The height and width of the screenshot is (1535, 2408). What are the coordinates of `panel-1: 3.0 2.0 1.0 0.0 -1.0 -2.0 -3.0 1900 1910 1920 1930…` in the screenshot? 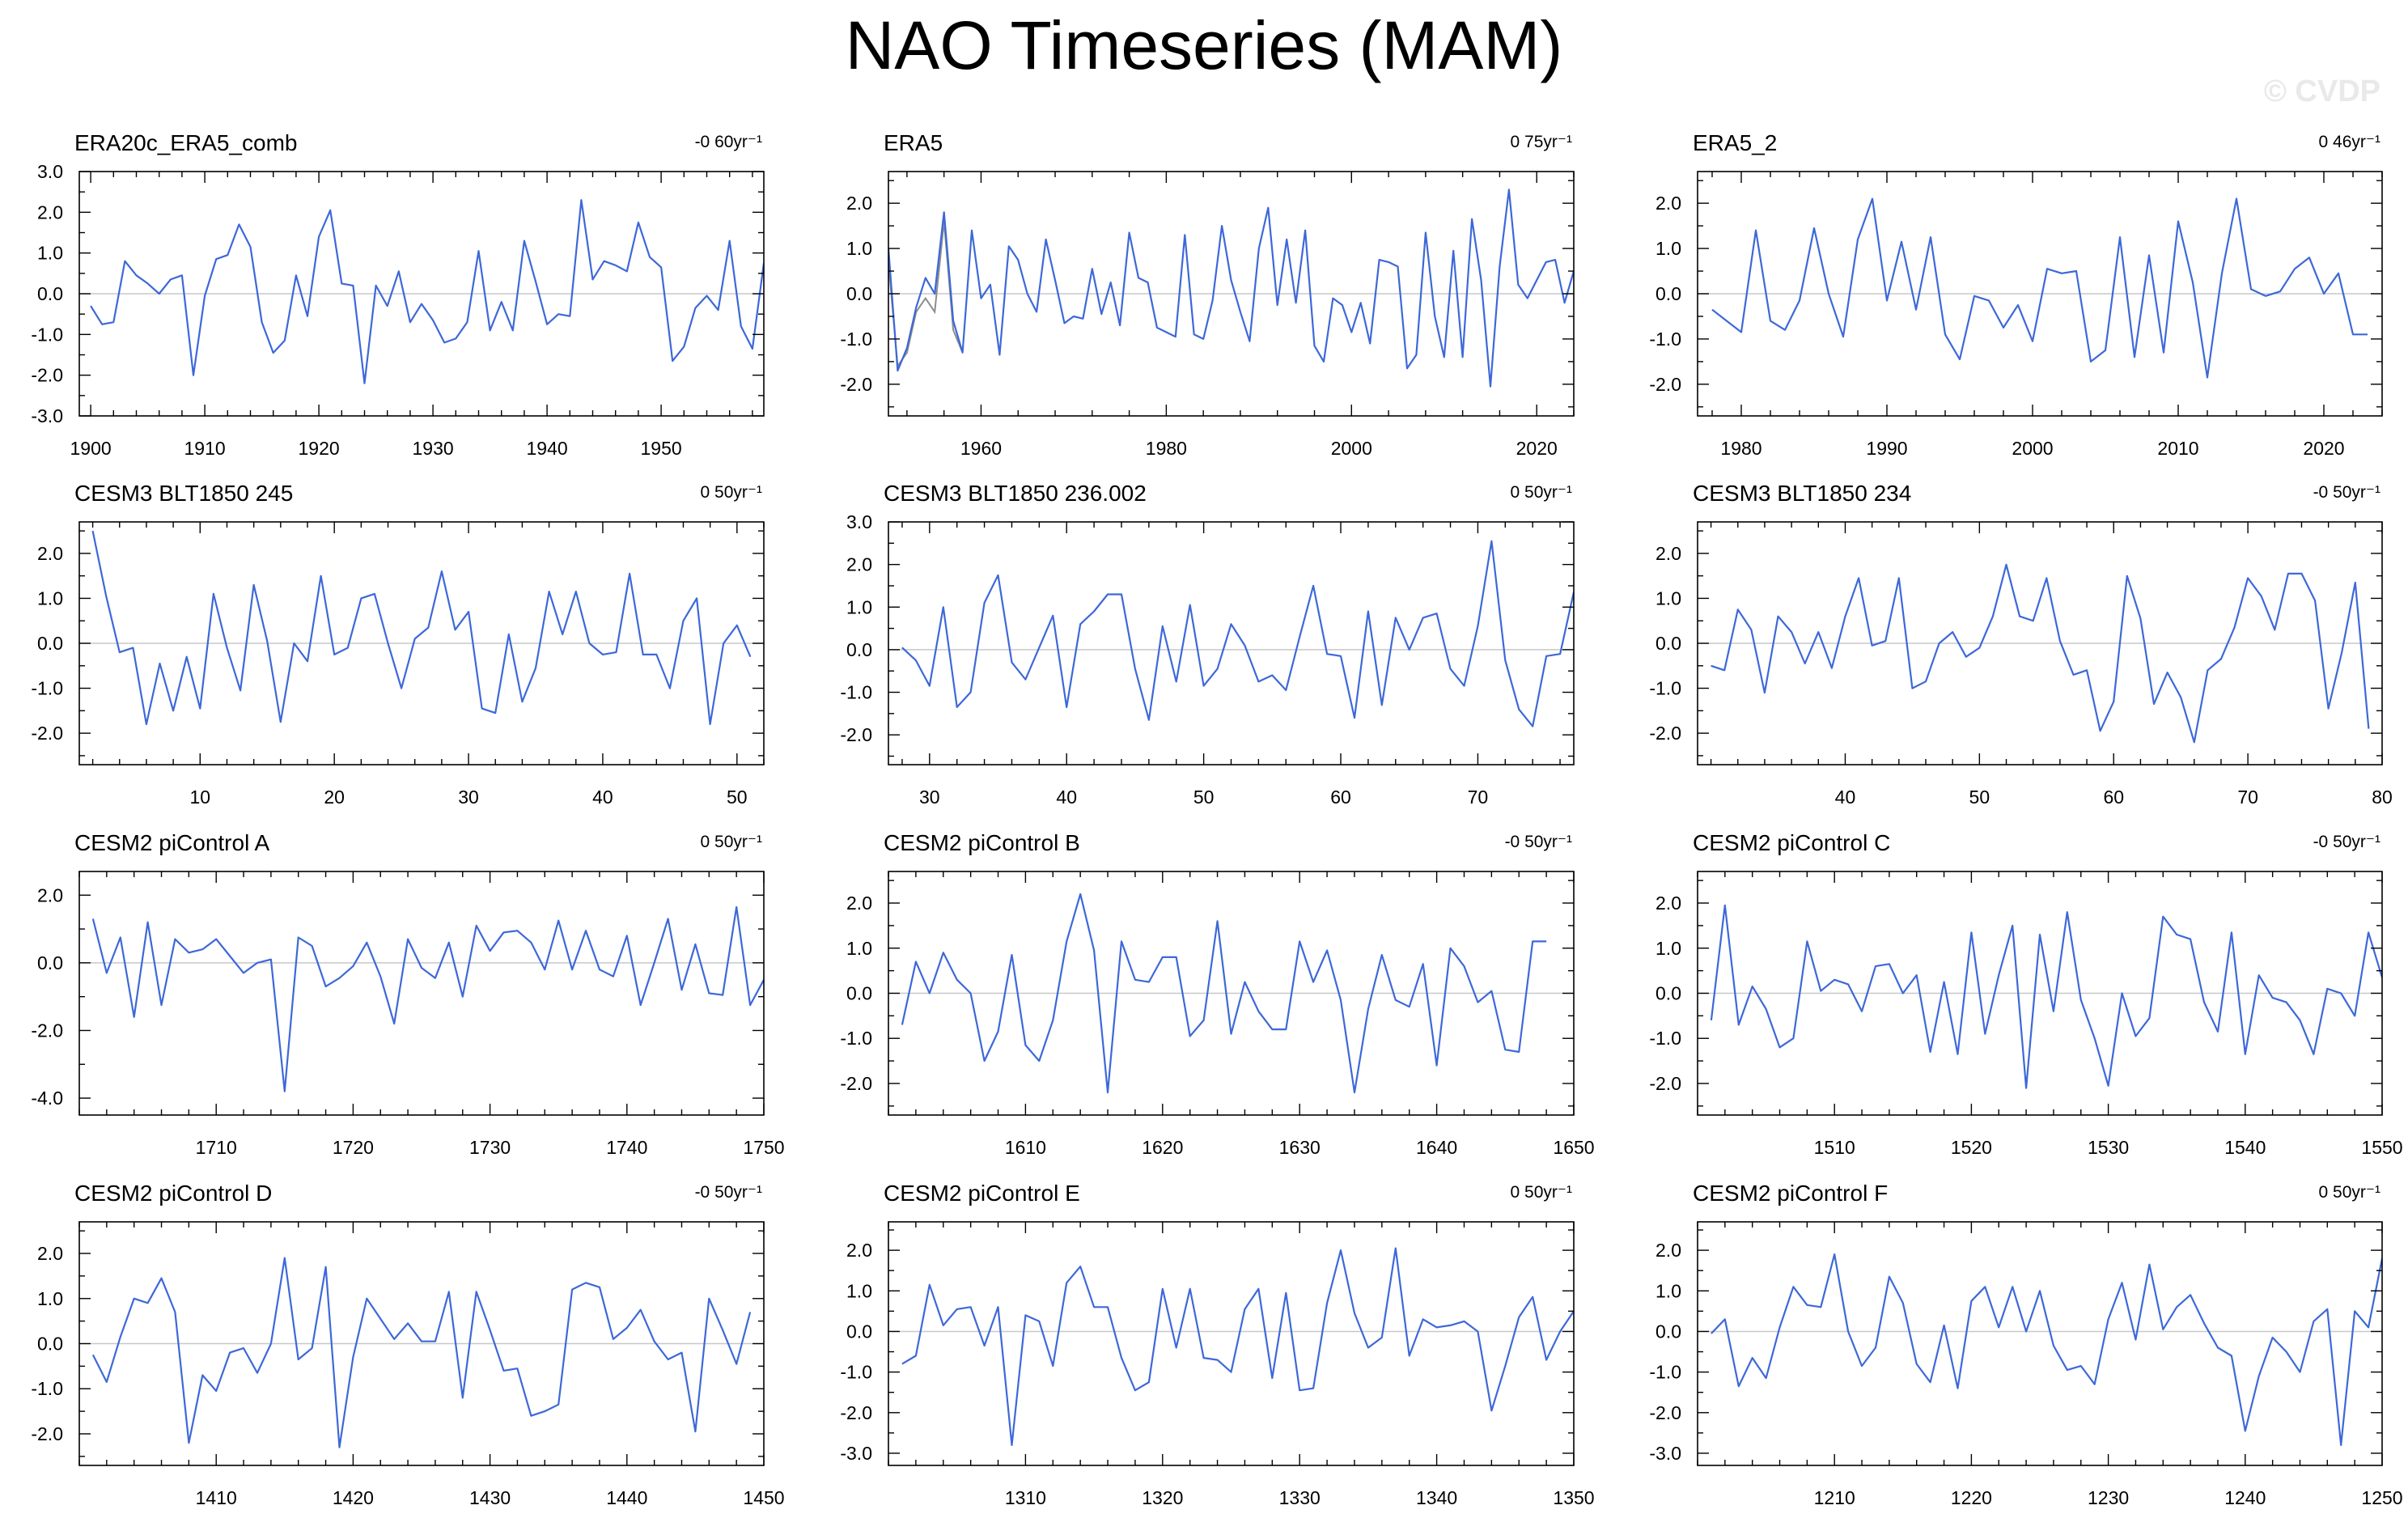 It's located at (398, 294).